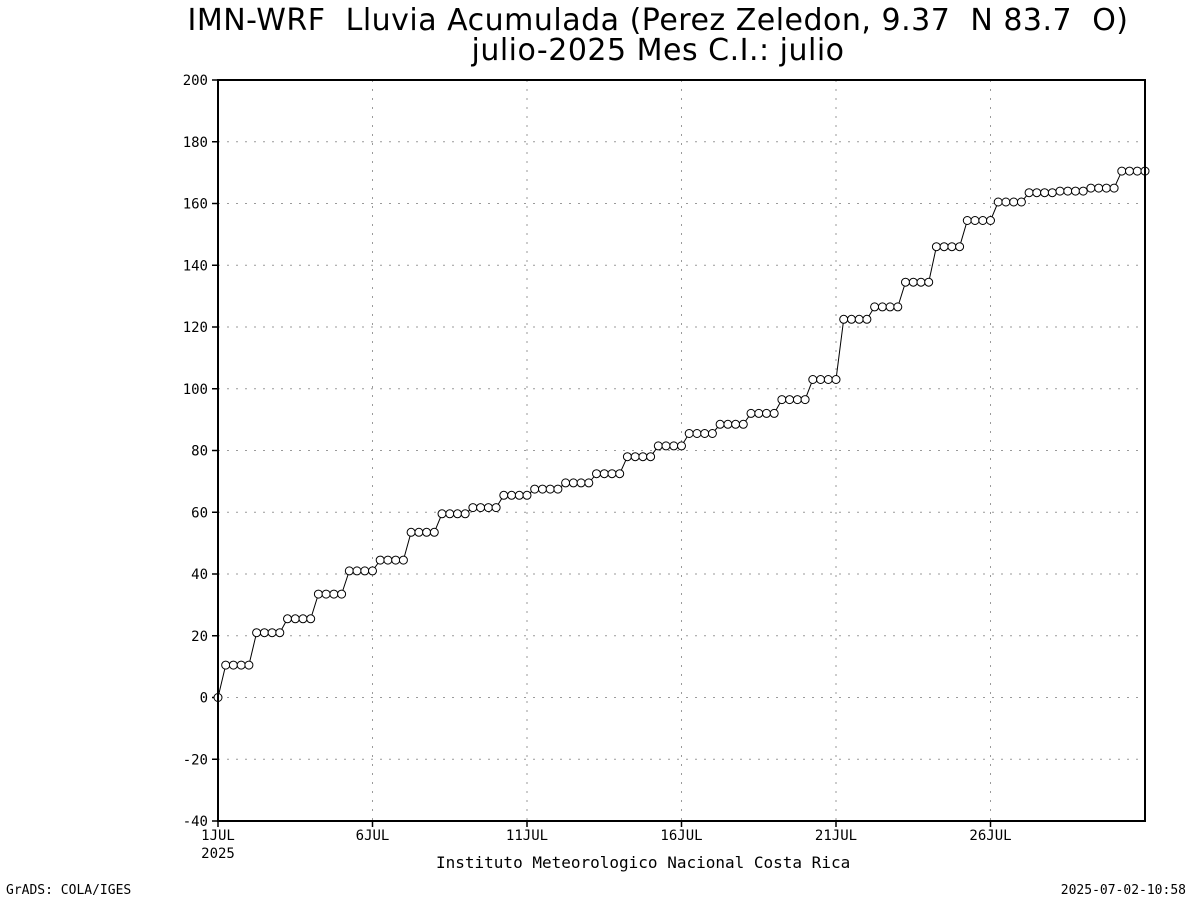  What do you see at coordinates (69, 890) in the screenshot?
I see `grads-credit: GrADS: COLA/IGES` at bounding box center [69, 890].